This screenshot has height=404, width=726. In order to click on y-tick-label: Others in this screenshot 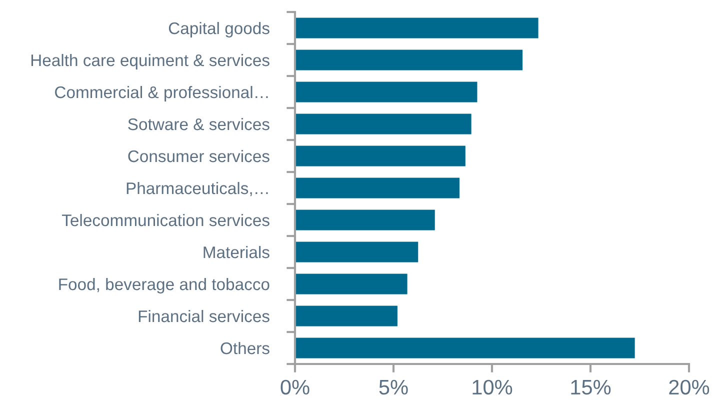, I will do `click(245, 348)`.